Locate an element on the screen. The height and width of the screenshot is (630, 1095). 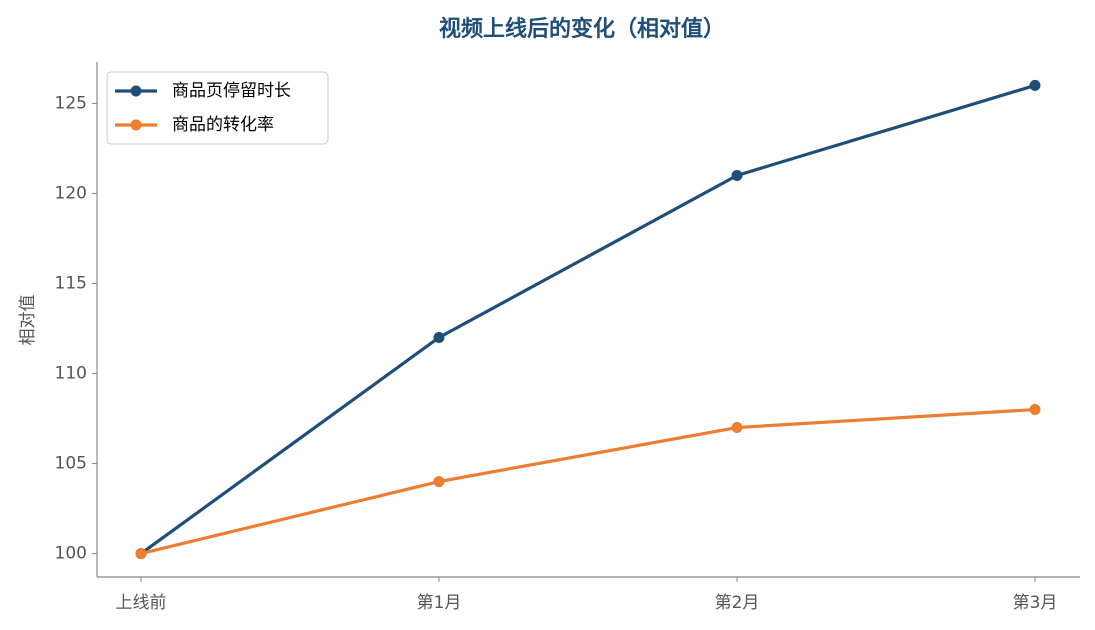
y-tick-label: 115 is located at coordinates (71, 283).